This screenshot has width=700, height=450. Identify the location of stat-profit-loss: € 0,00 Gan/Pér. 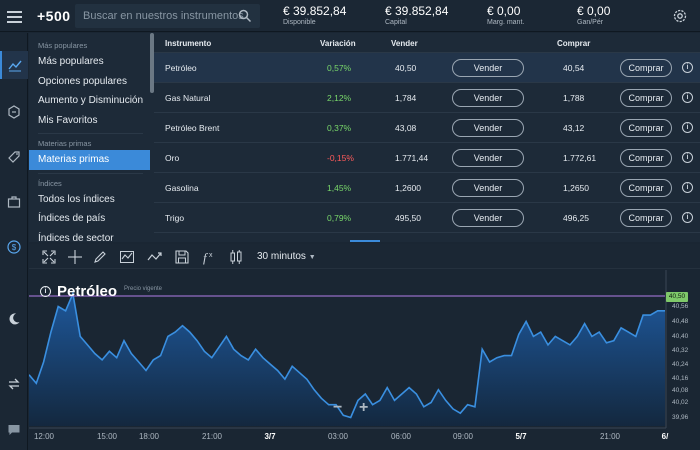
(593, 15).